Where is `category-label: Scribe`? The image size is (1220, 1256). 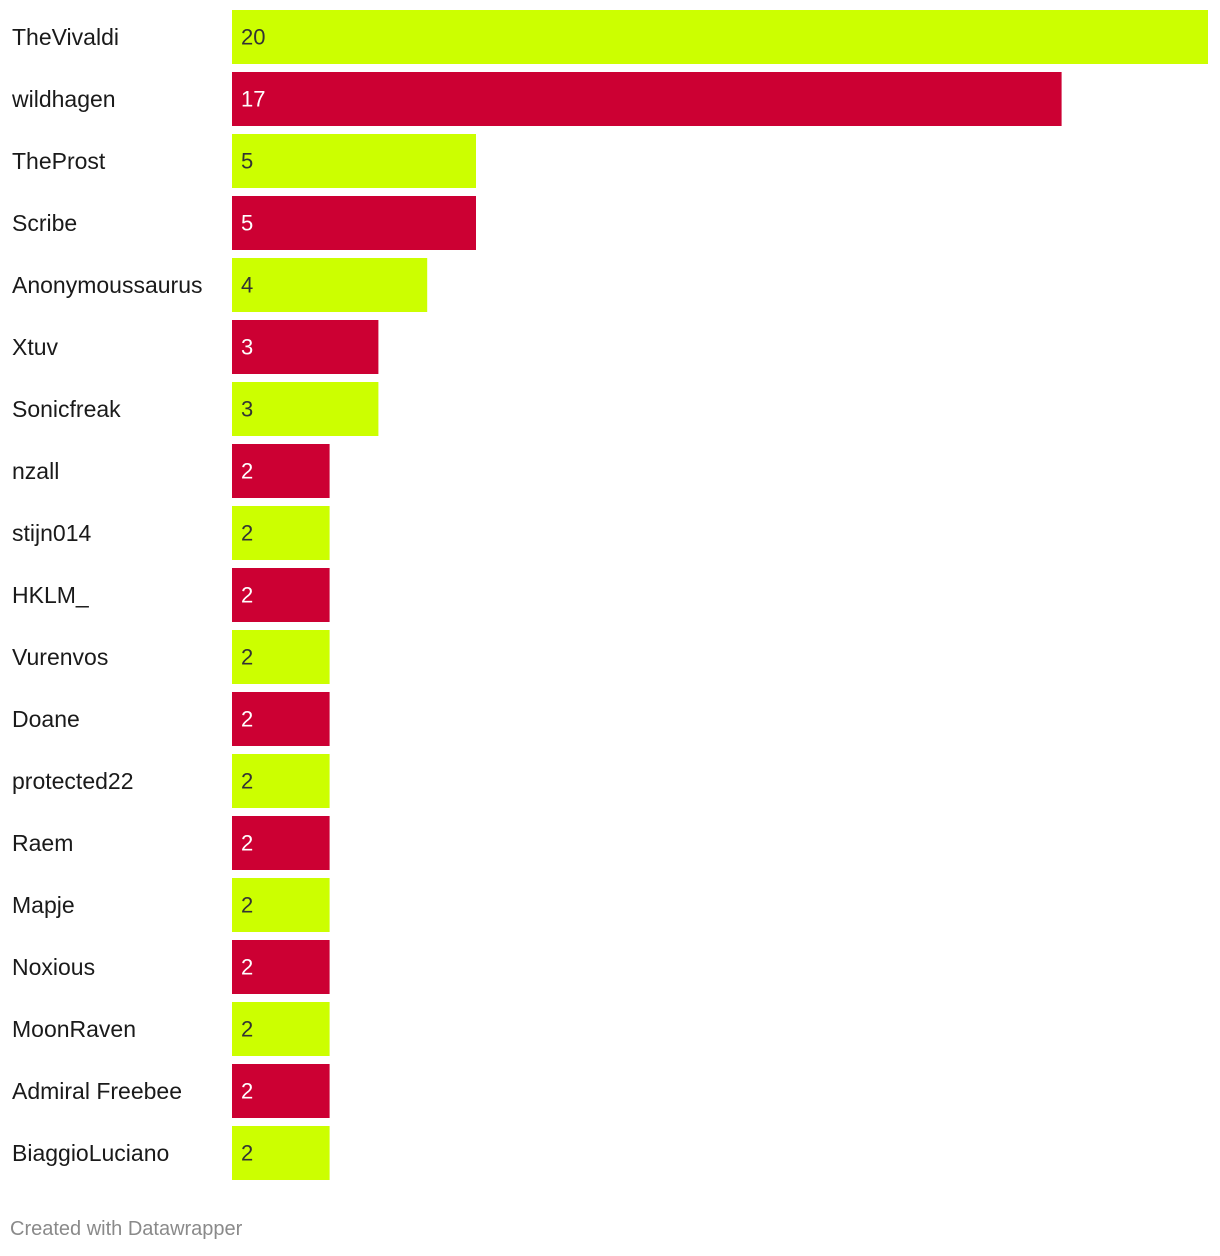 category-label: Scribe is located at coordinates (44, 223).